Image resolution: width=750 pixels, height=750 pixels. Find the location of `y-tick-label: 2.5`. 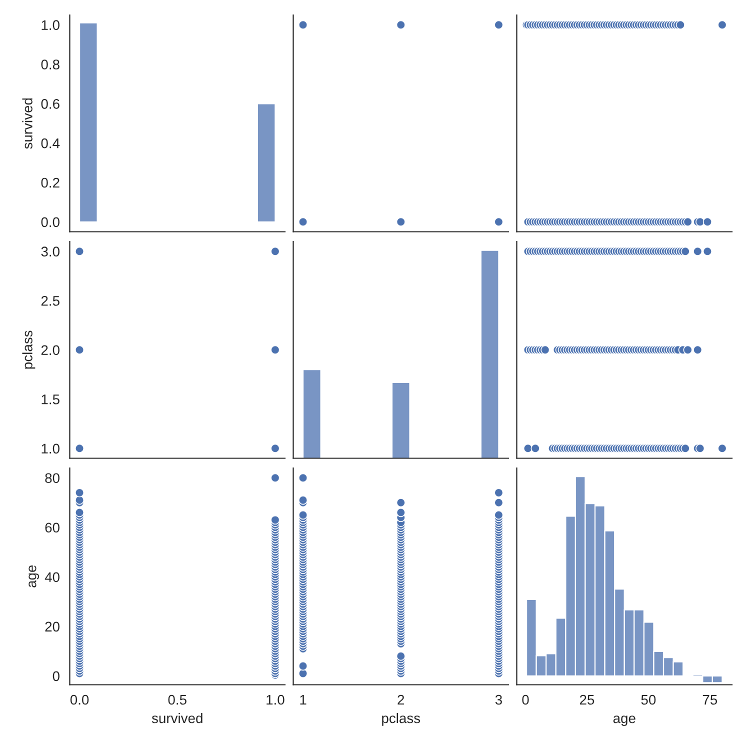

y-tick-label: 2.5 is located at coordinates (50, 301).